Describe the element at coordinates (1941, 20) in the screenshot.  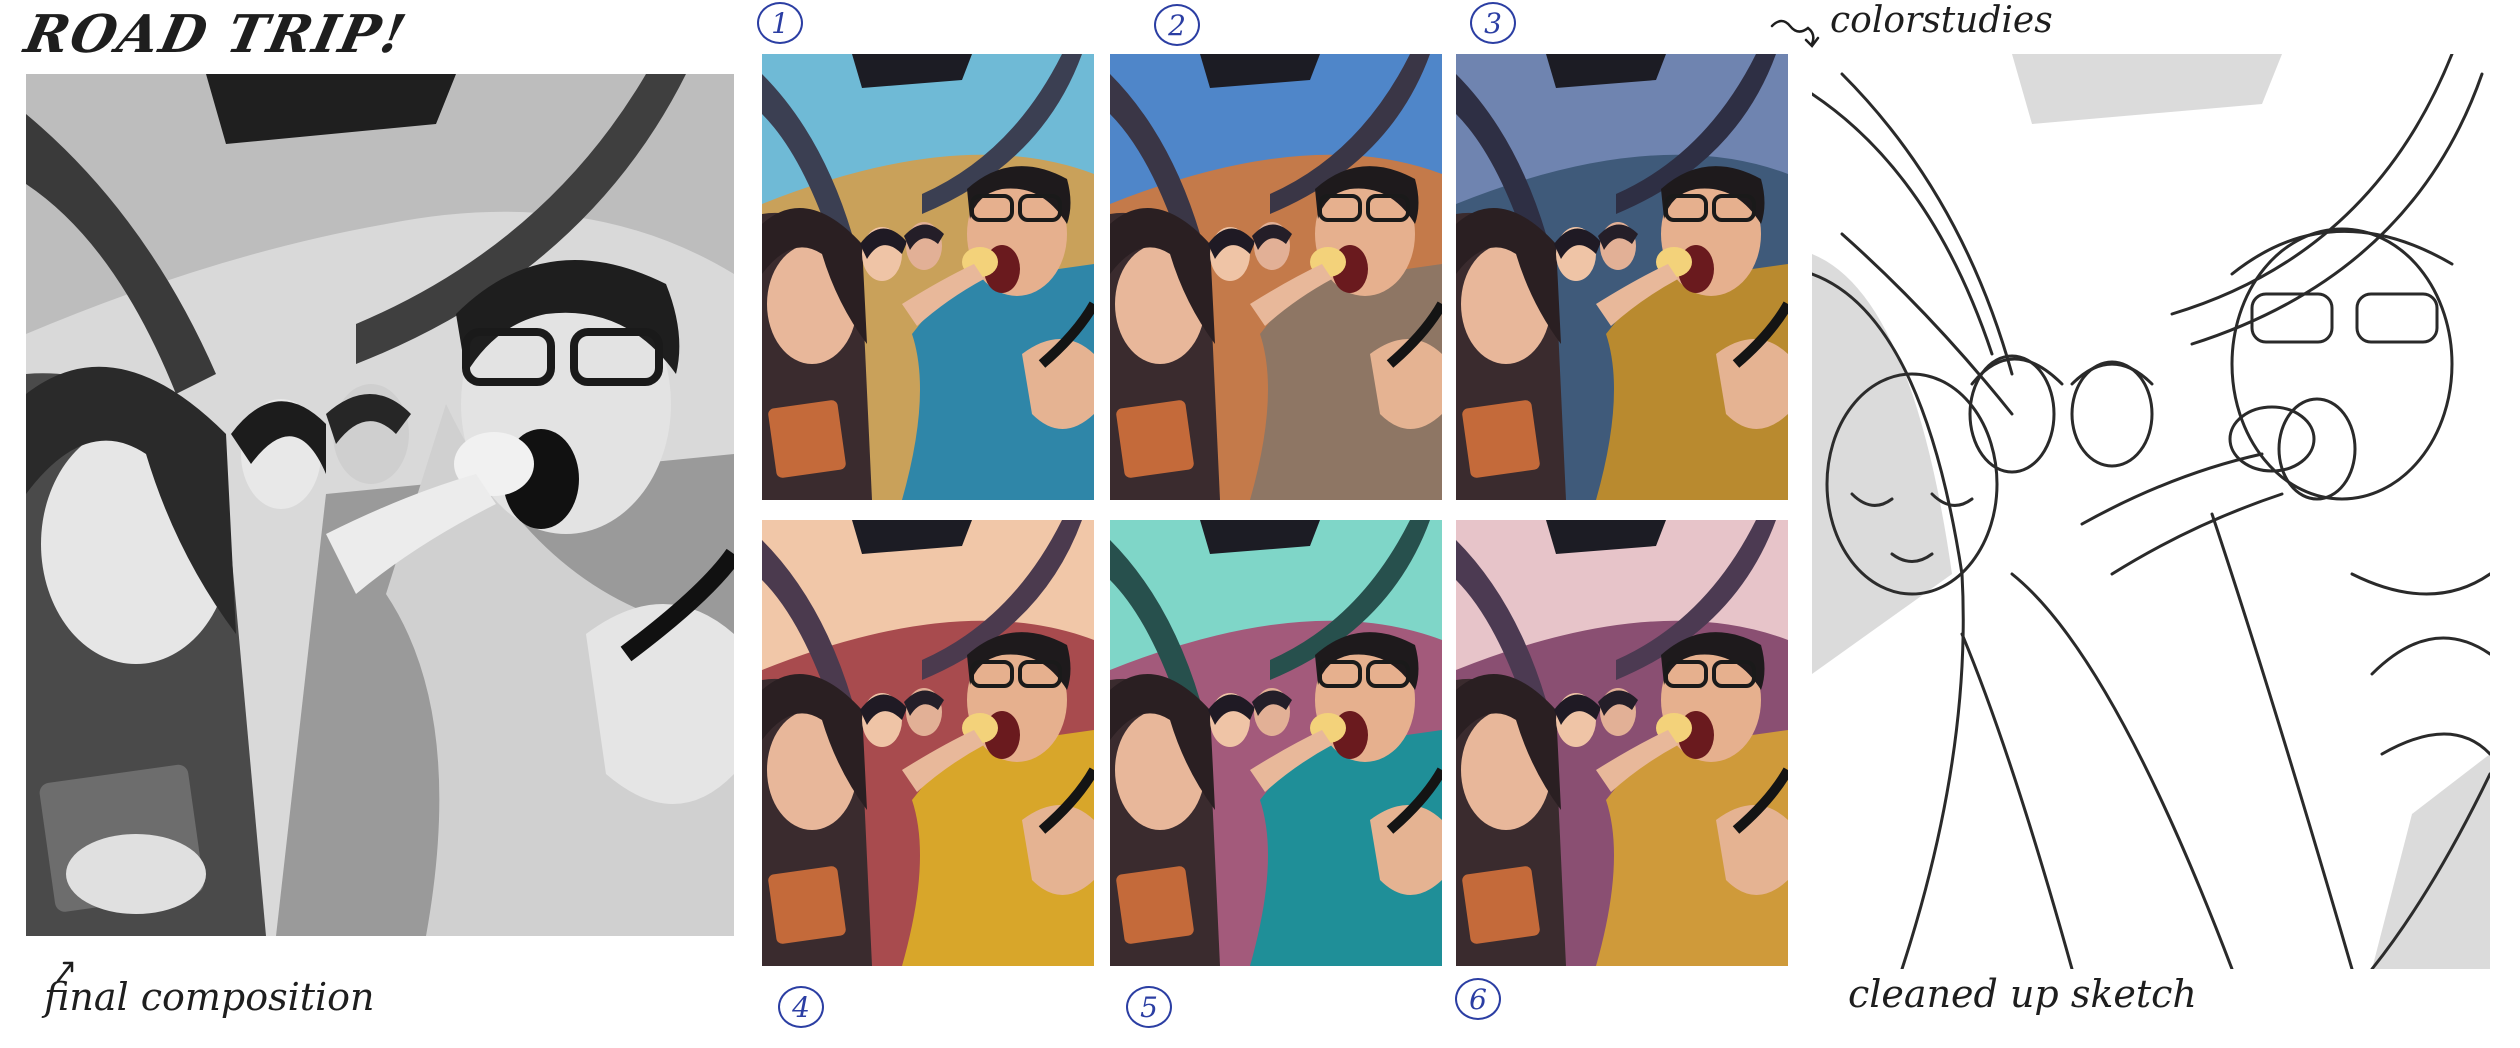
I see `color-studies-label: colorstudies` at that location.